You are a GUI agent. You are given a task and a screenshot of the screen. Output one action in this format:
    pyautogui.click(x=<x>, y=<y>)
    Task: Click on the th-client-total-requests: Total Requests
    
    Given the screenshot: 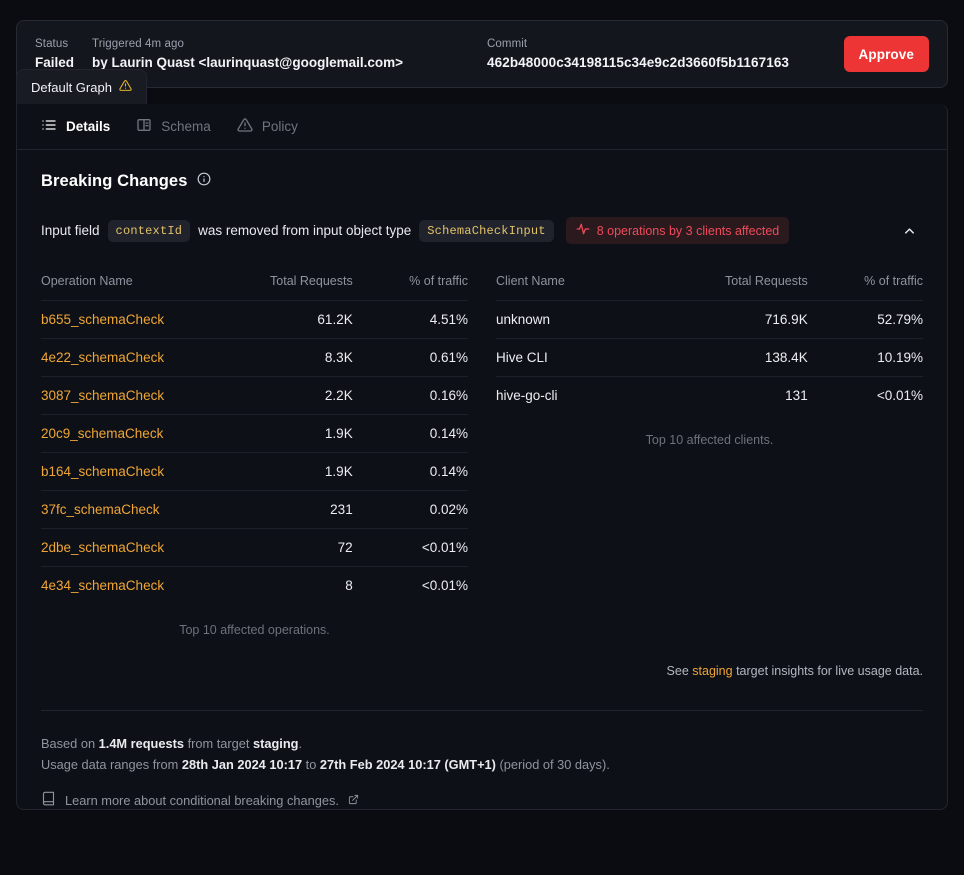 What is the action you would take?
    pyautogui.click(x=766, y=281)
    